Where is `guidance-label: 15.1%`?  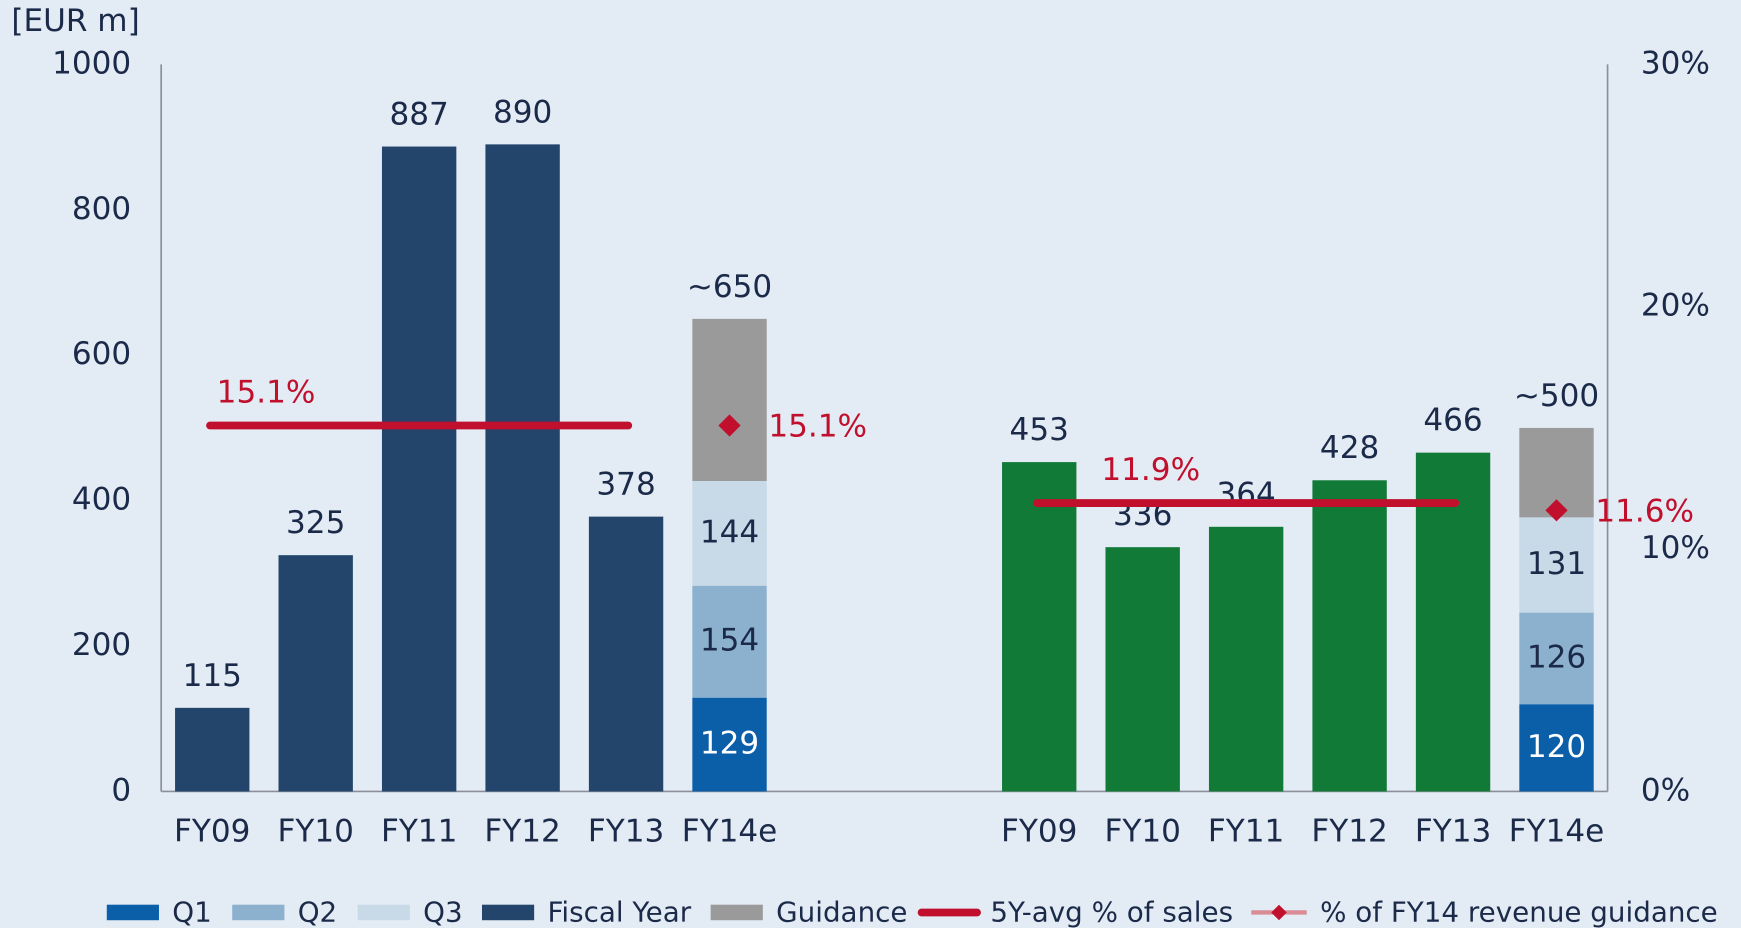
guidance-label: 15.1% is located at coordinates (817, 427).